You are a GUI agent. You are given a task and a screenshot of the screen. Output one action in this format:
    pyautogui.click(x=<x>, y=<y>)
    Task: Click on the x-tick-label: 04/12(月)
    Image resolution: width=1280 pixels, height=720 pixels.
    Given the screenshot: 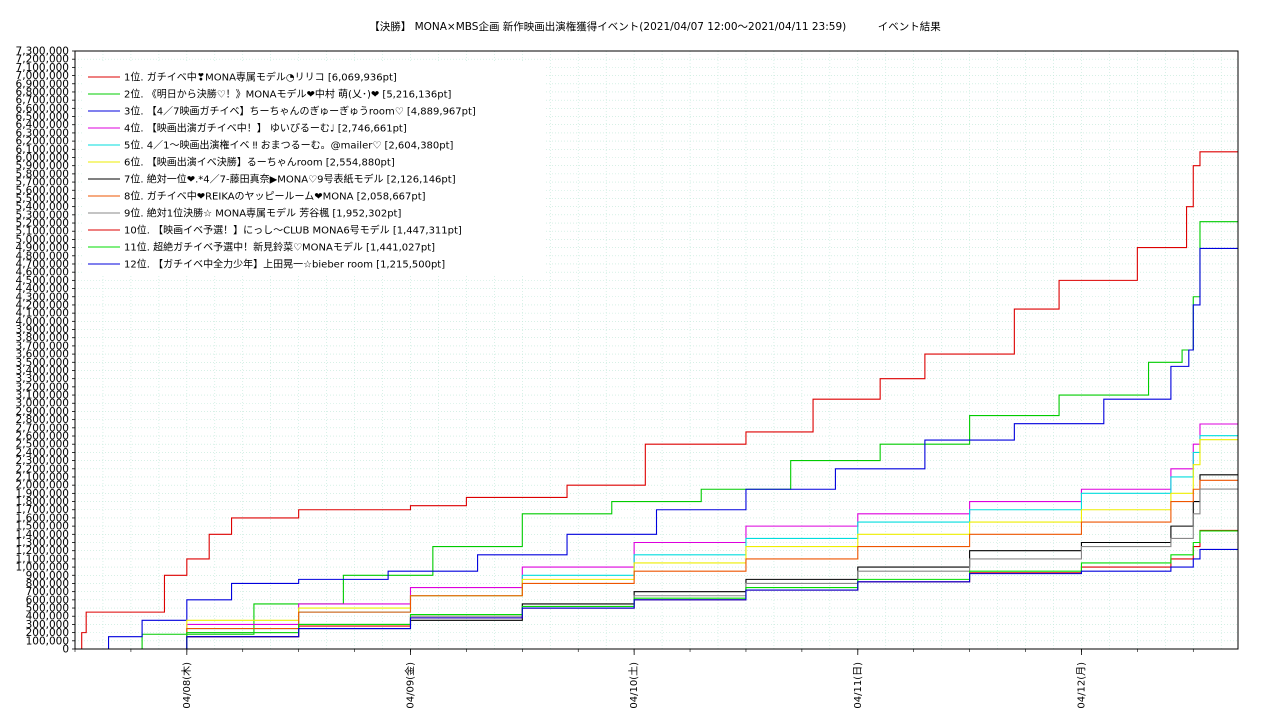 What is the action you would take?
    pyautogui.click(x=1081, y=685)
    